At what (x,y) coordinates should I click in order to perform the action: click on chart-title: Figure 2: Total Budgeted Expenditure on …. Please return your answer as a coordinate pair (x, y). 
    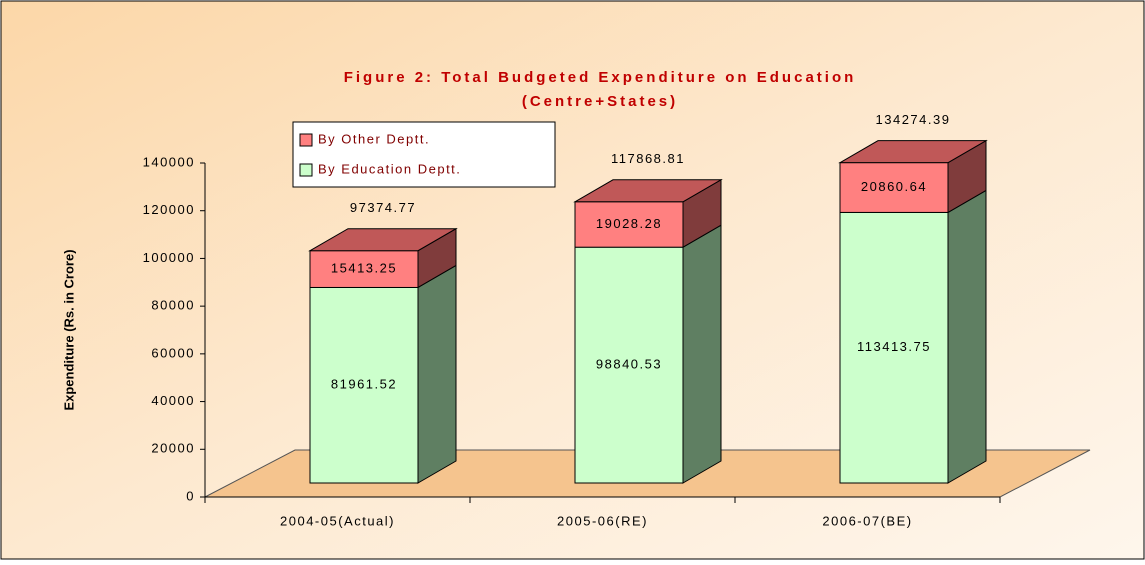
    Looking at the image, I should click on (600, 77).